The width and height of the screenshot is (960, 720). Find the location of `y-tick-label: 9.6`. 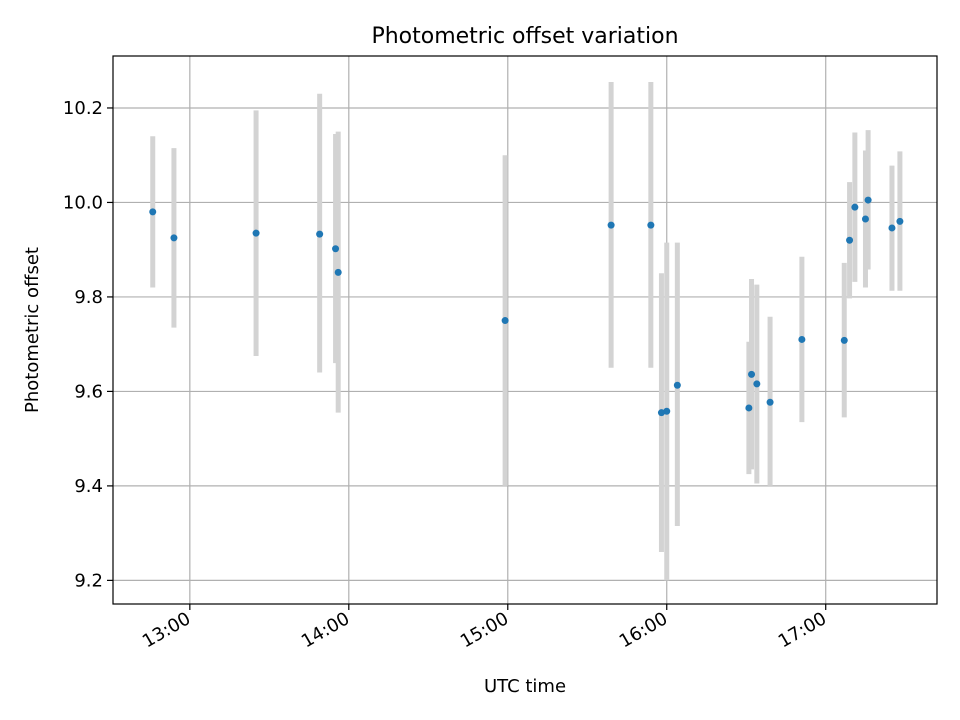

y-tick-label: 9.6 is located at coordinates (88, 391).